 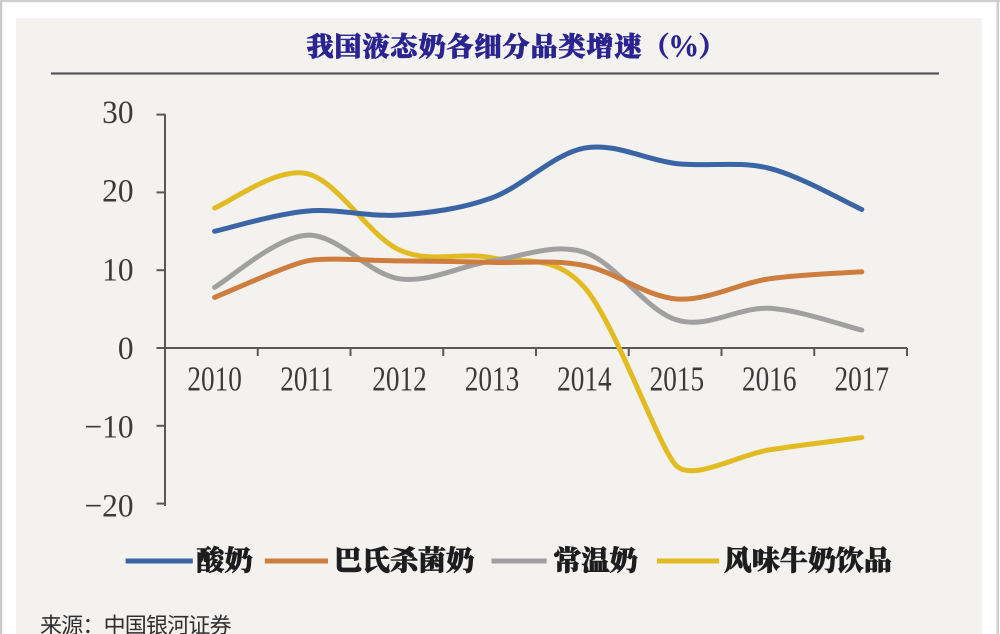 I want to click on svg-text: 20, so click(x=117, y=190).